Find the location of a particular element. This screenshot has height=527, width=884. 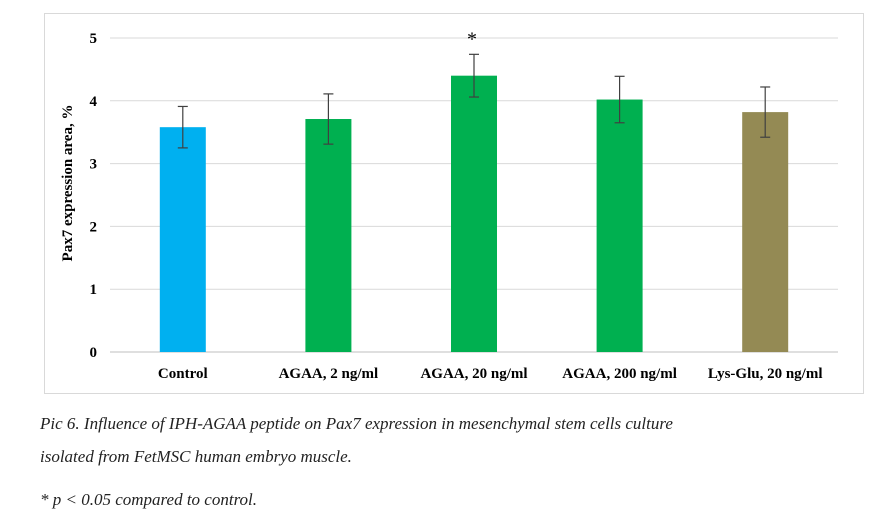

y-tick-label-3: 3 is located at coordinates (94, 165).